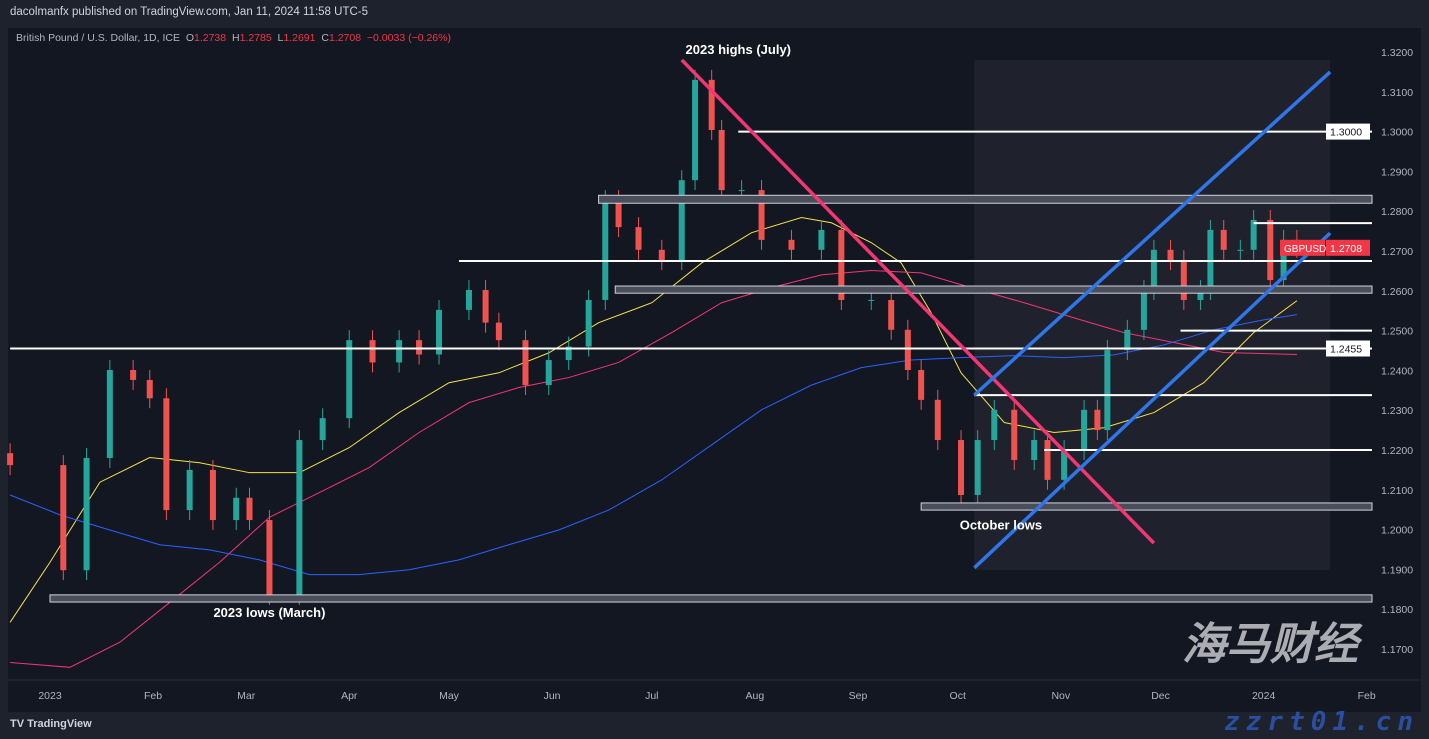 The image size is (1429, 739). I want to click on watermark-url: zzrt01.cn, so click(1321, 722).